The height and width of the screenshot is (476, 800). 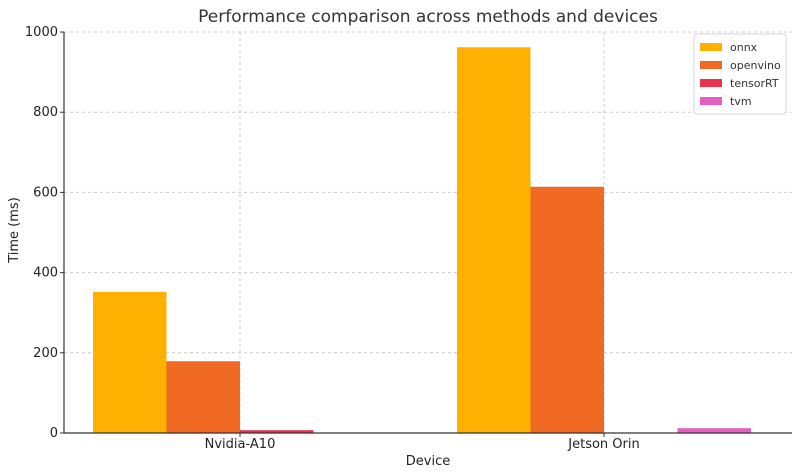 What do you see at coordinates (714, 430) in the screenshot?
I see `bar-tvm-jetson-orin` at bounding box center [714, 430].